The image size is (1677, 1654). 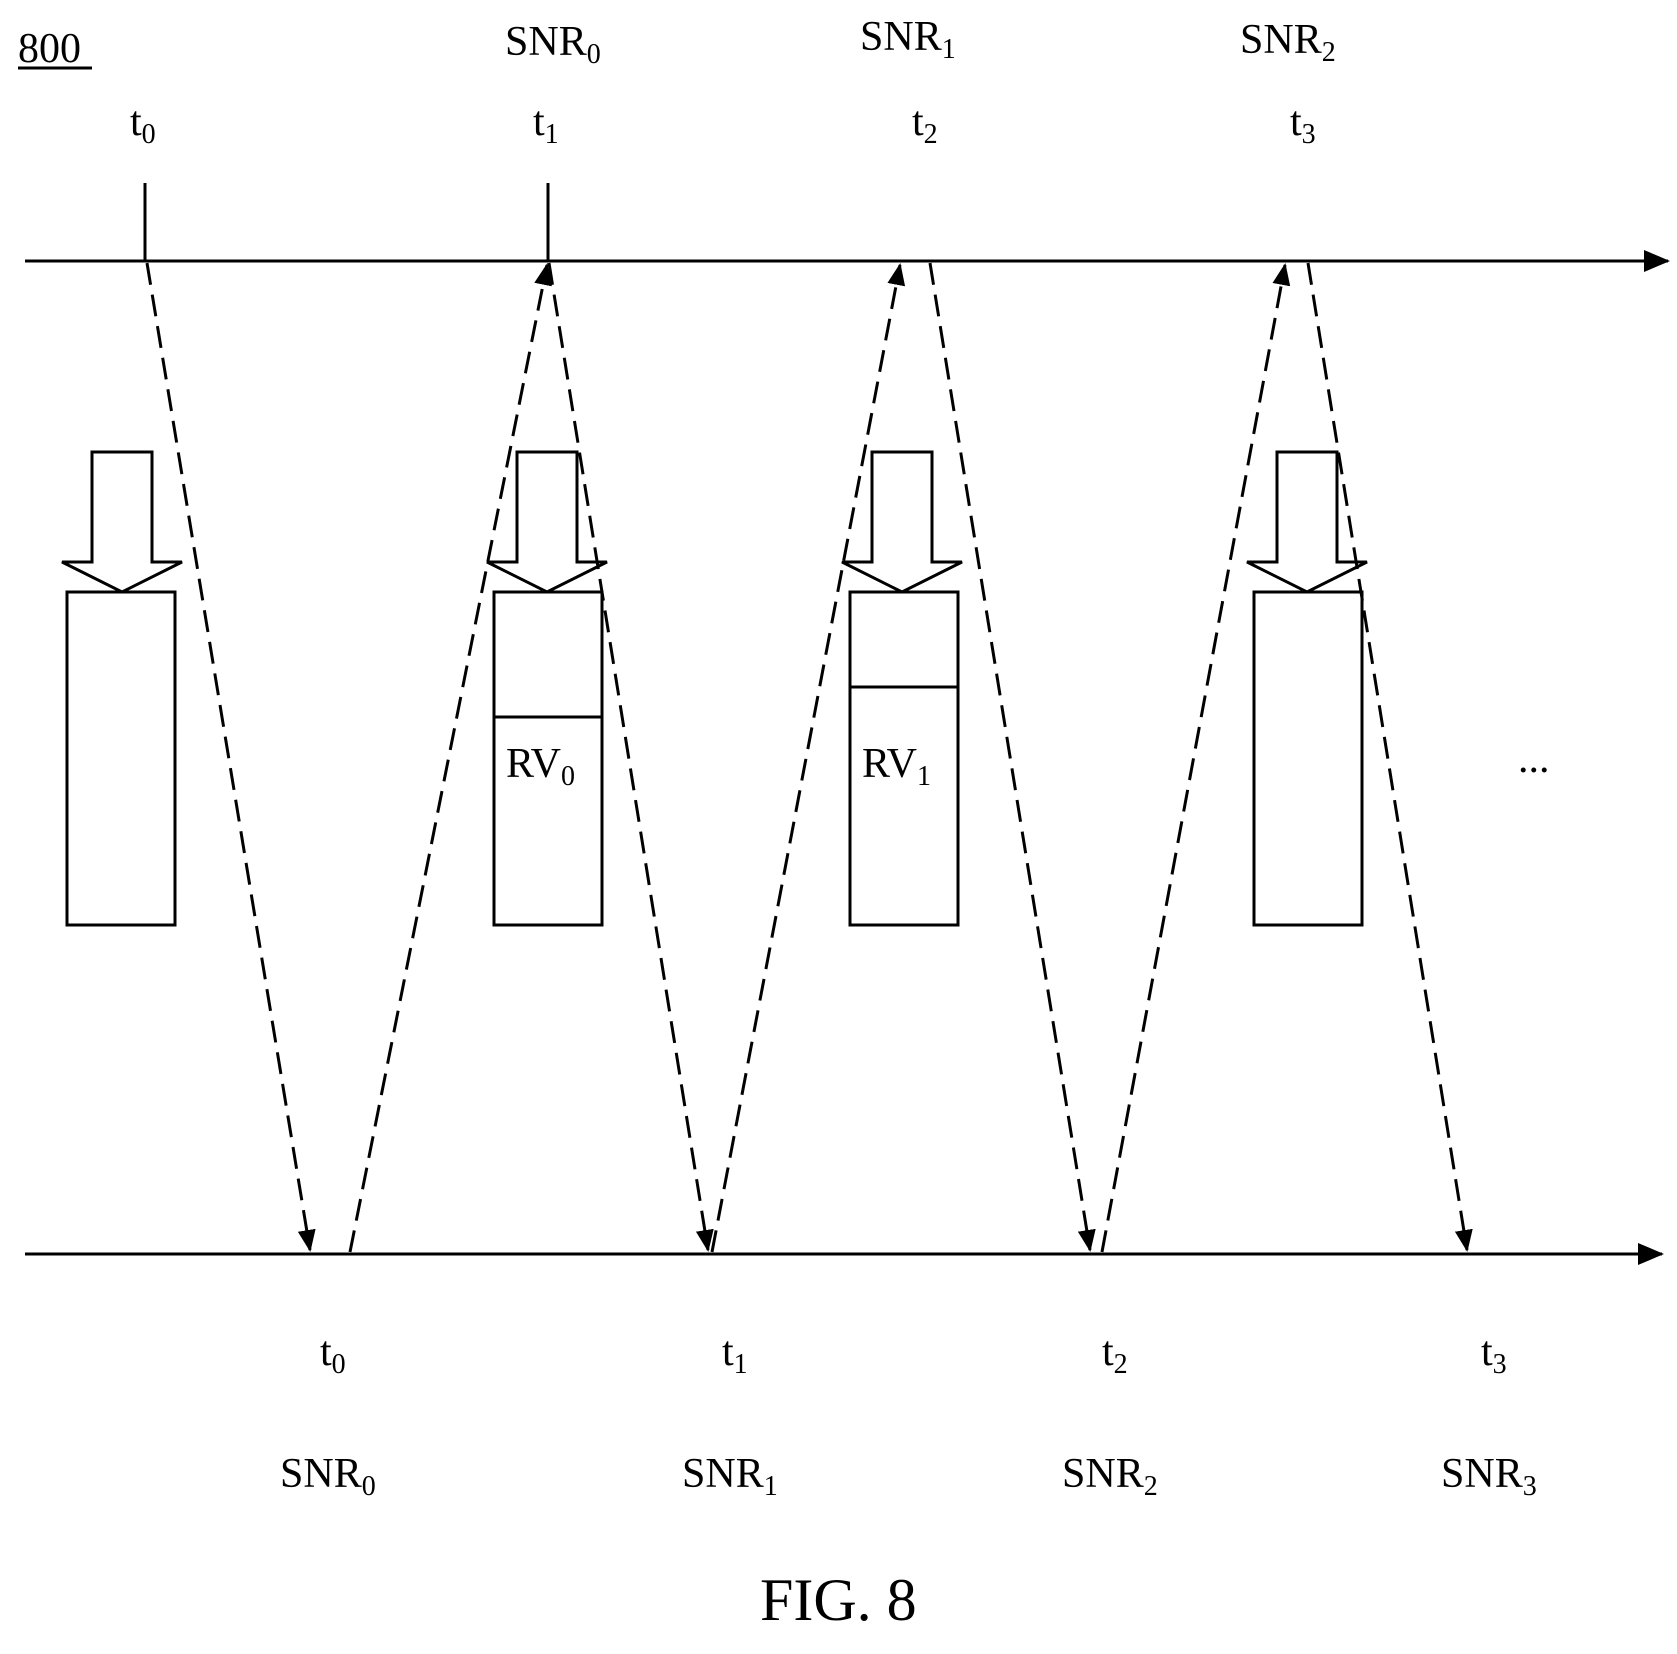 I want to click on upper-snr-label-1: SNR1, so click(x=908, y=39).